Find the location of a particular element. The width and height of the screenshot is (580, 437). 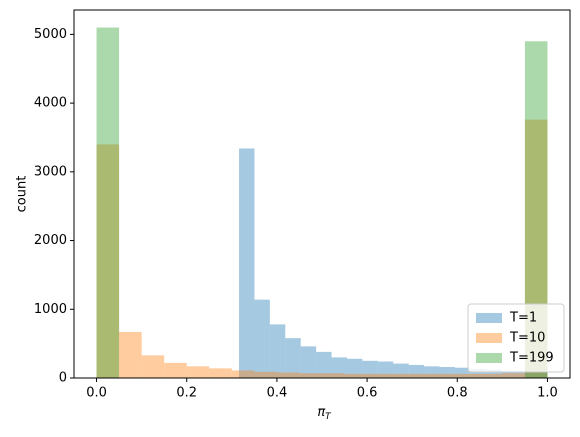

legend-label: T=199 is located at coordinates (531, 358).